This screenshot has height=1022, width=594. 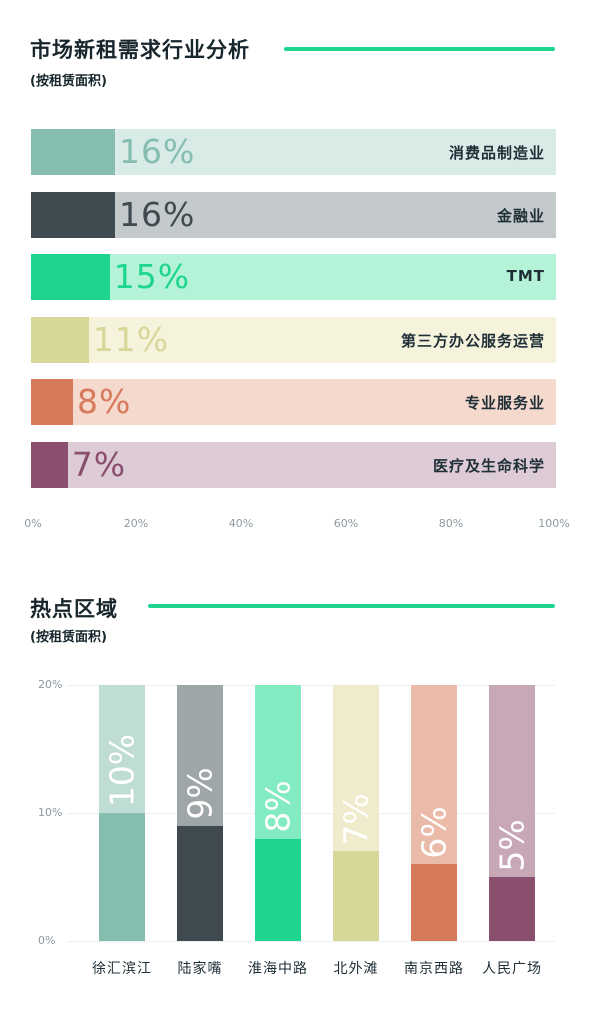 I want to click on district-bar-column: 5%, so click(x=512, y=813).